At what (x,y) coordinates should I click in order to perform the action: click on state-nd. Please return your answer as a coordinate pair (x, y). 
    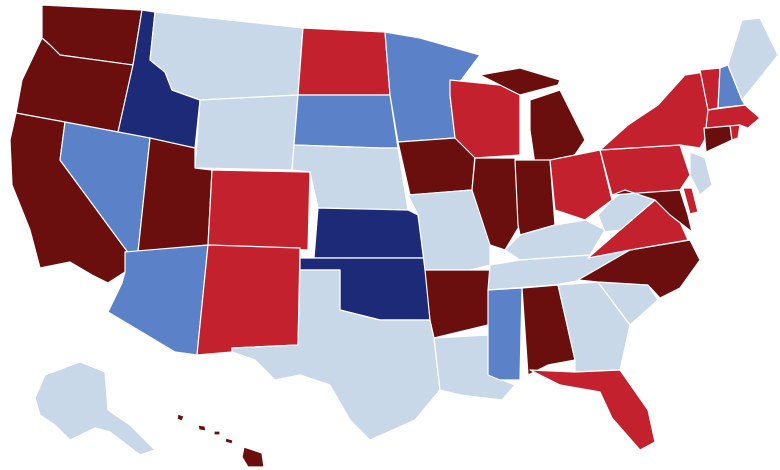
    Looking at the image, I should click on (344, 61).